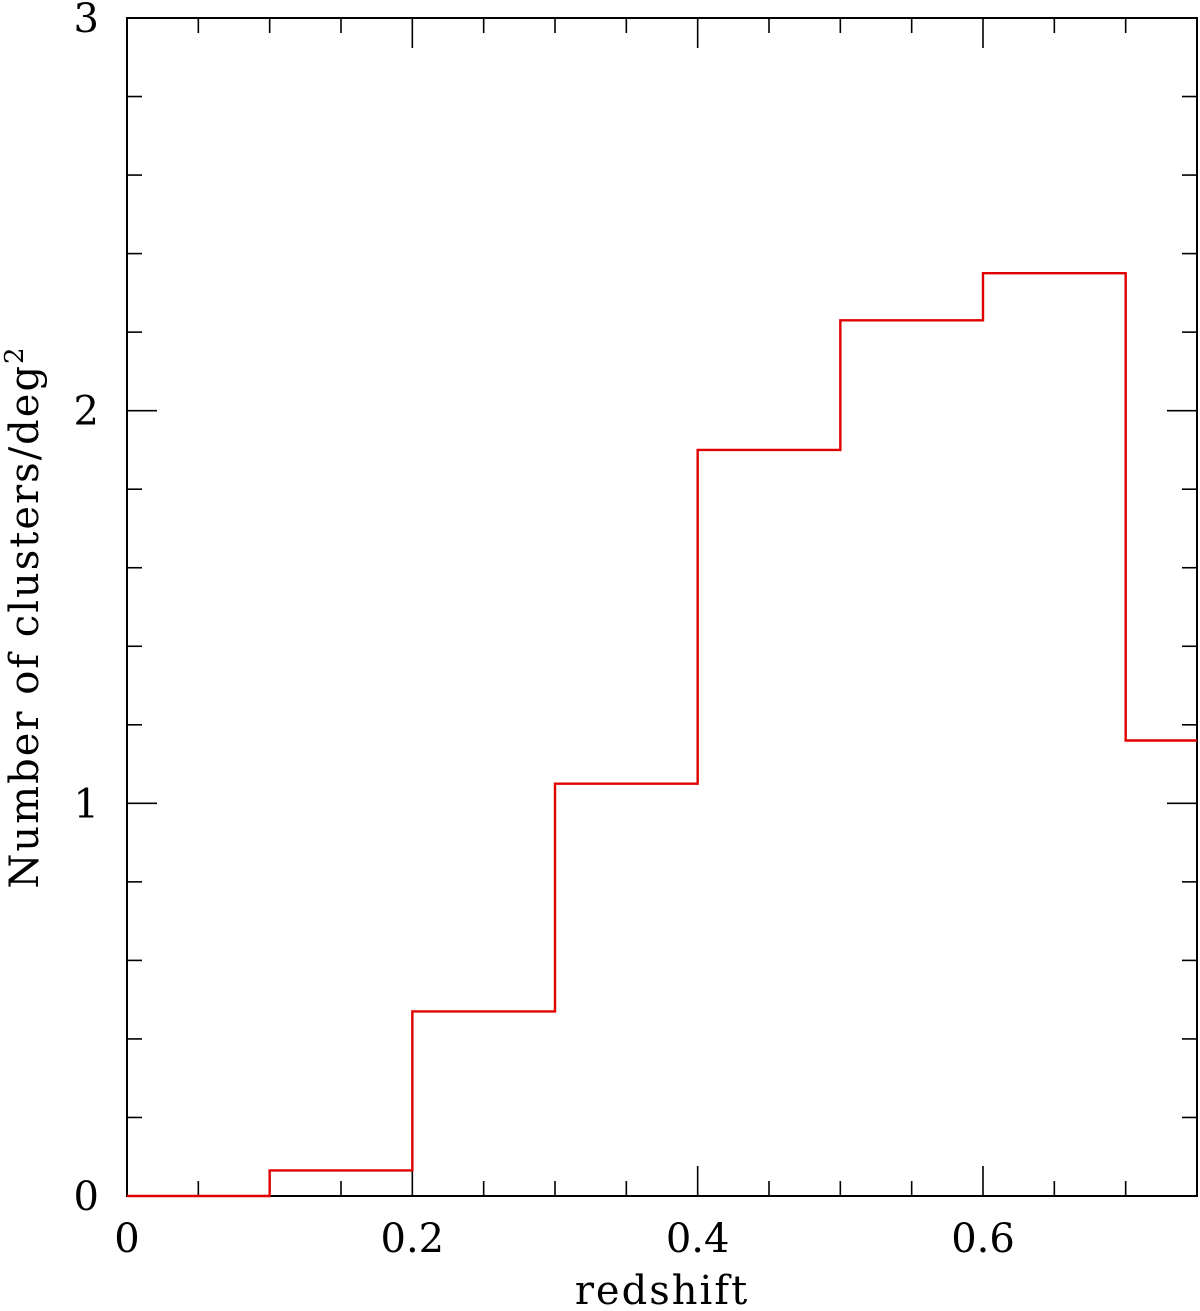  I want to click on y-tick-label: 1, so click(86, 804).